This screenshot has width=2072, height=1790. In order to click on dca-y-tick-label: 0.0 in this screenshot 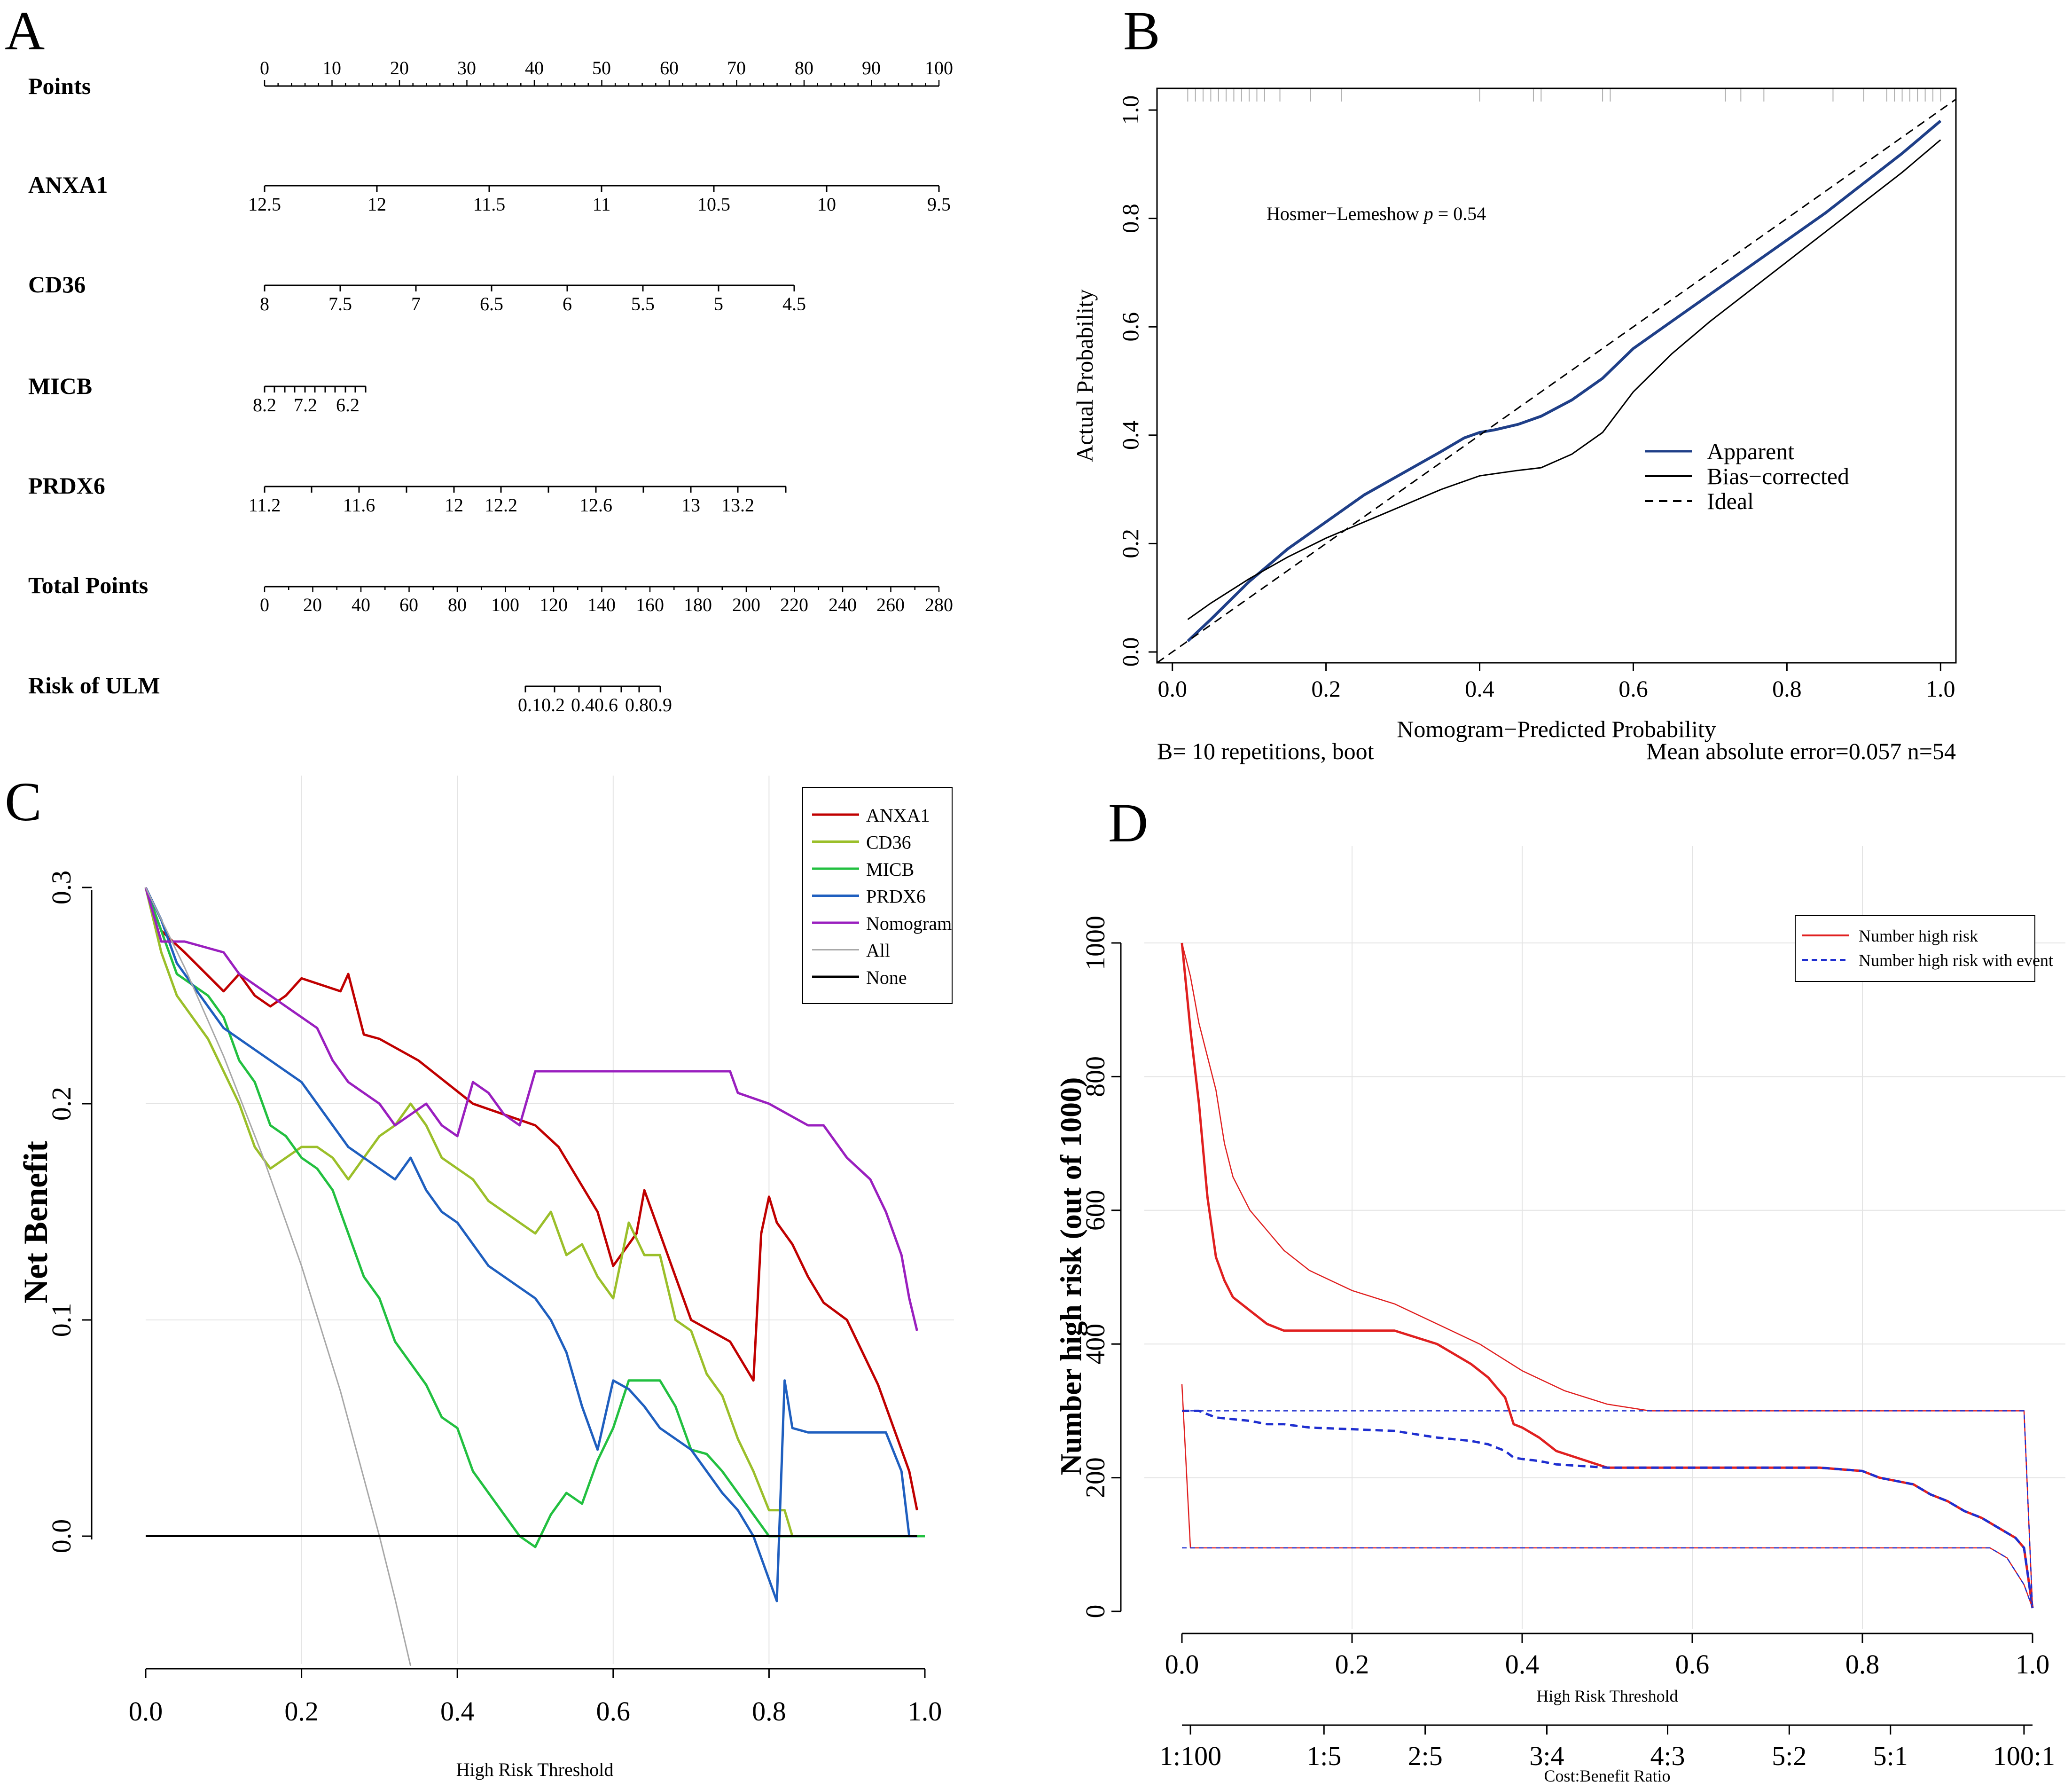, I will do `click(61, 1536)`.